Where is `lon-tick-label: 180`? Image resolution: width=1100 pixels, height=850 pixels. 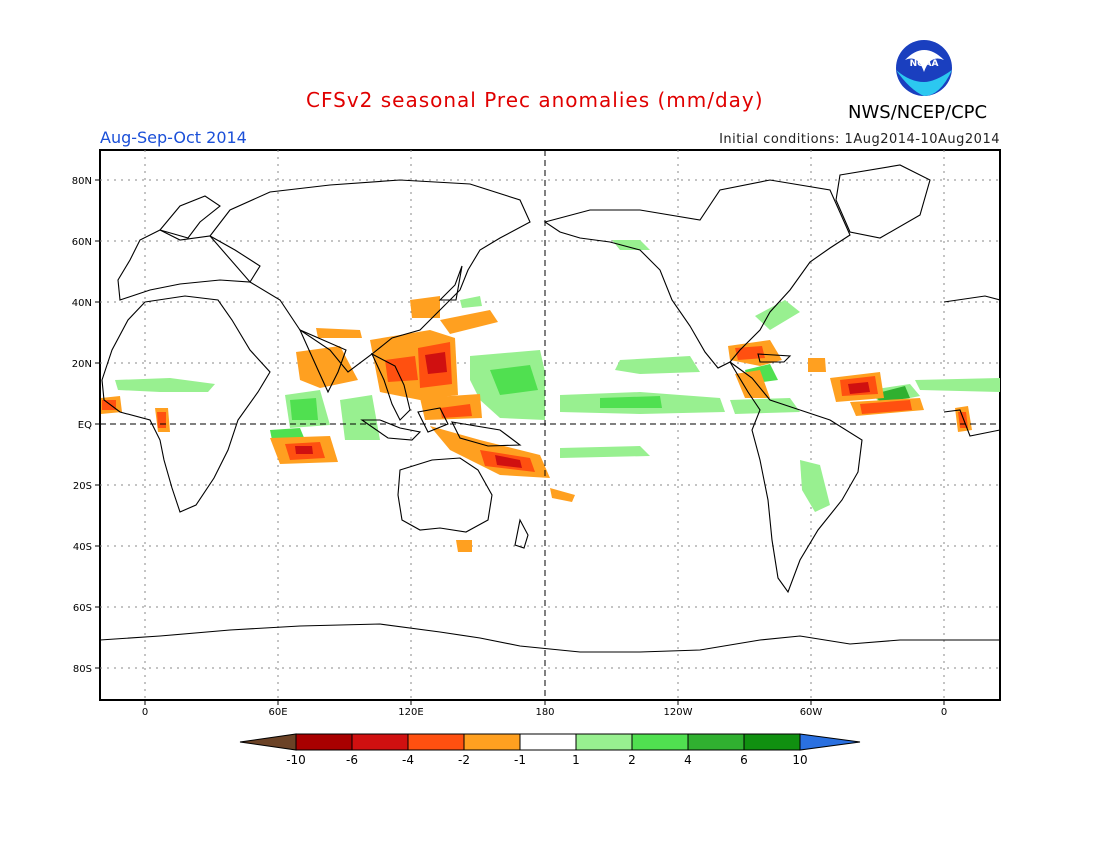
lon-tick-label: 180 is located at coordinates (544, 712).